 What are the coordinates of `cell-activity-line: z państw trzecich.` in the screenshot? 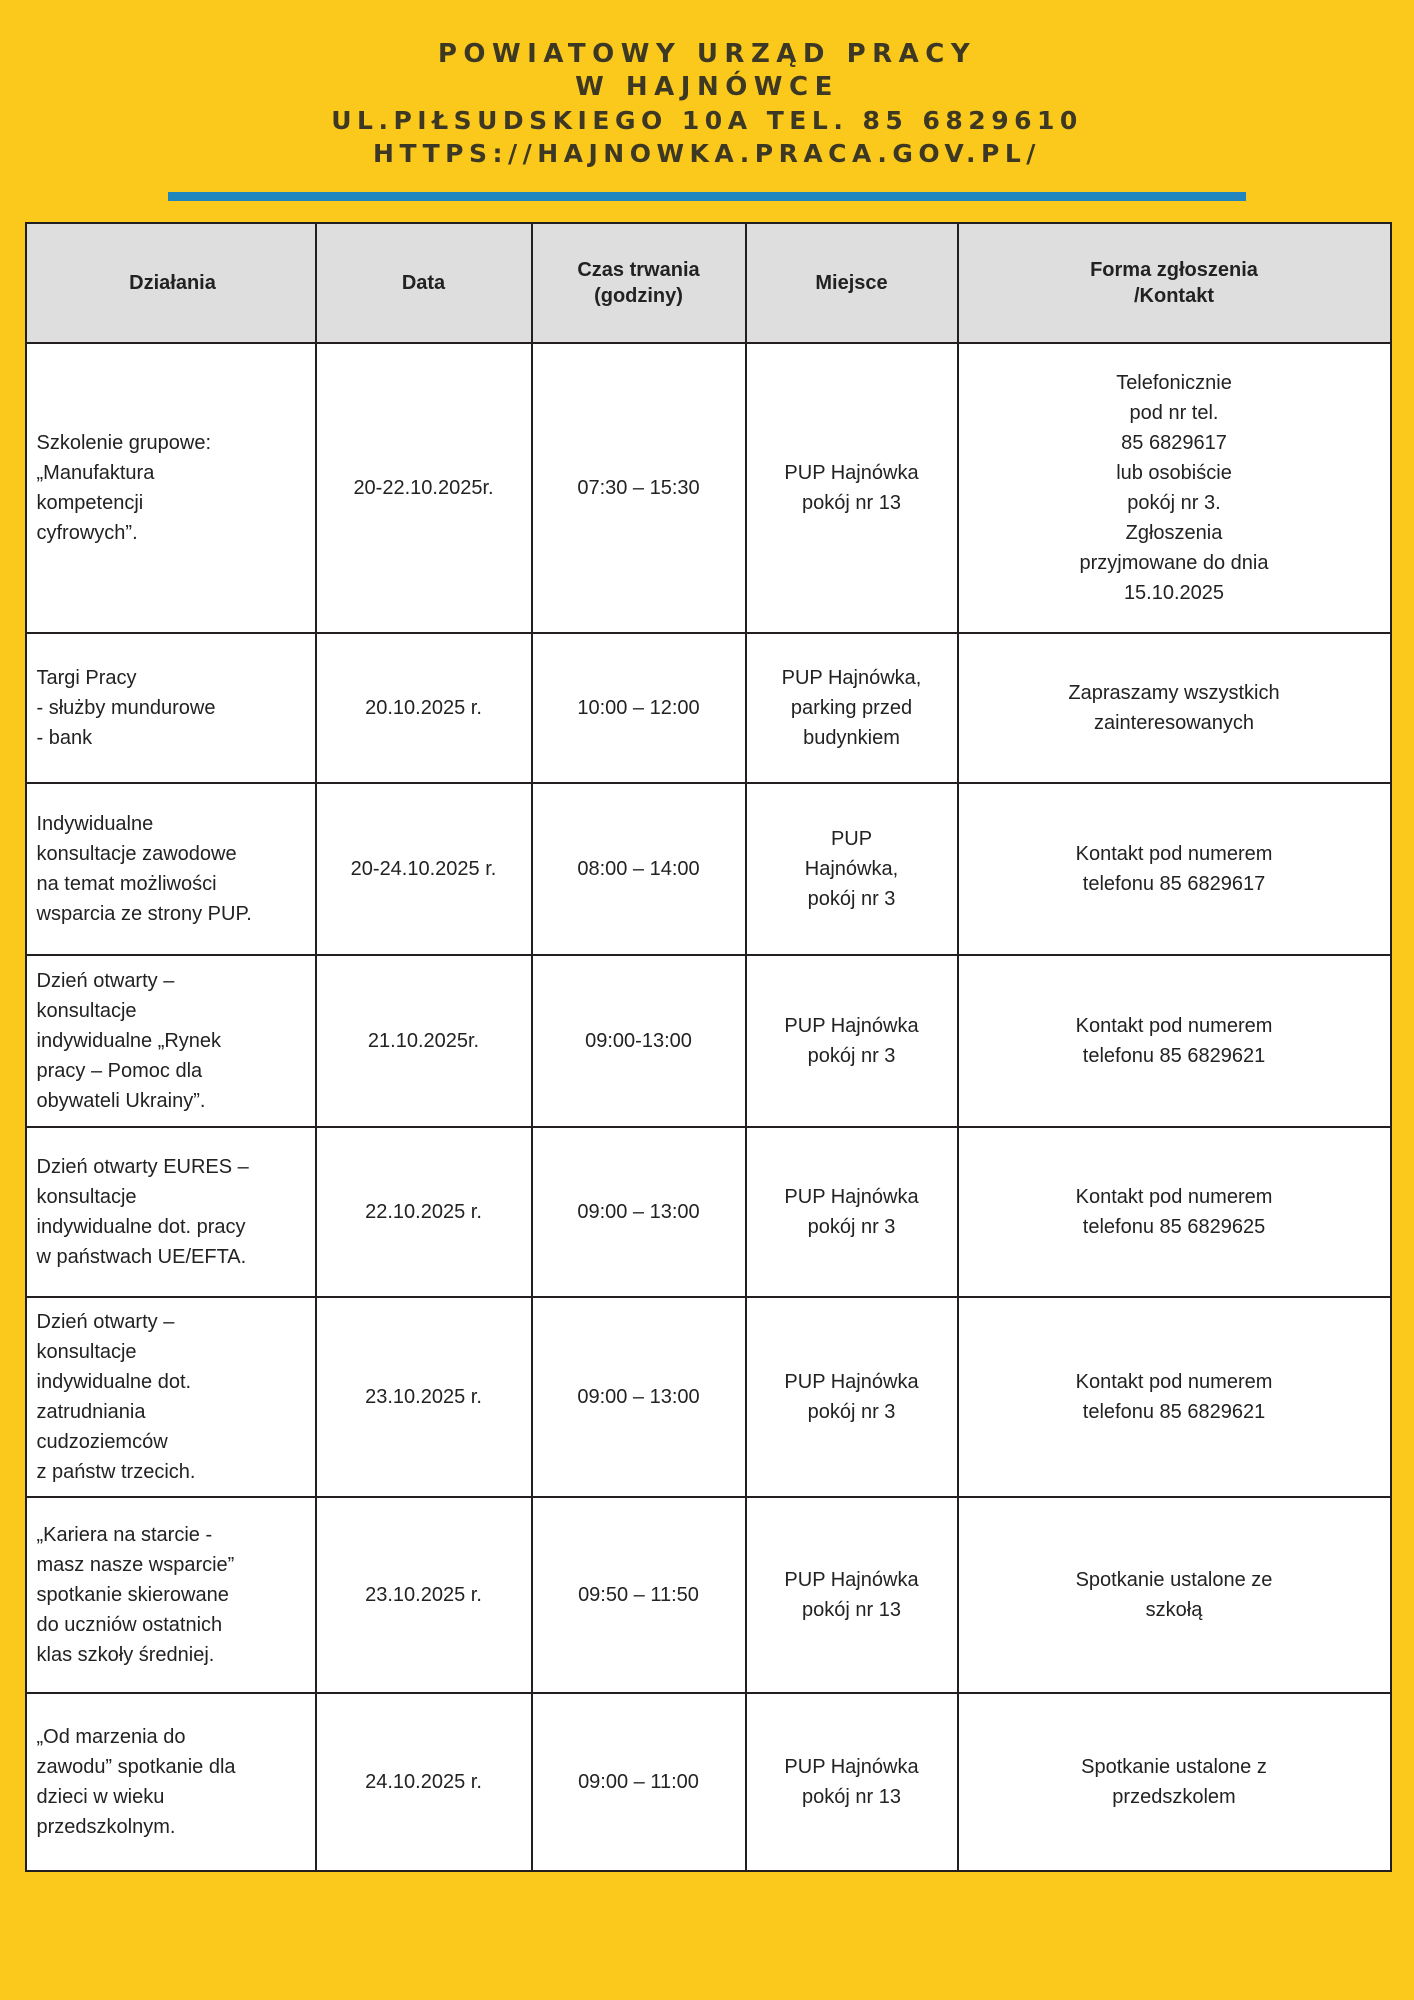 It's located at (116, 1472).